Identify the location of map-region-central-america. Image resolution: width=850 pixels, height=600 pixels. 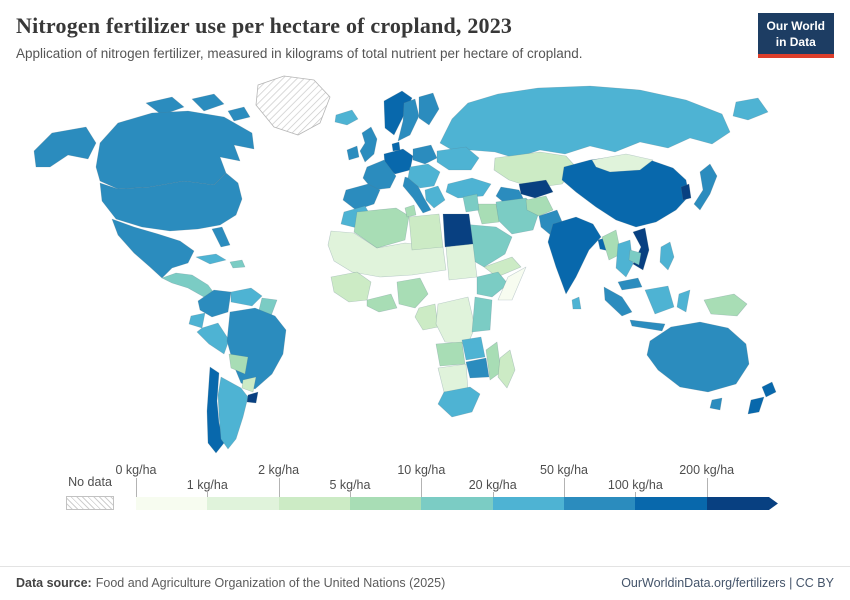
(188, 285).